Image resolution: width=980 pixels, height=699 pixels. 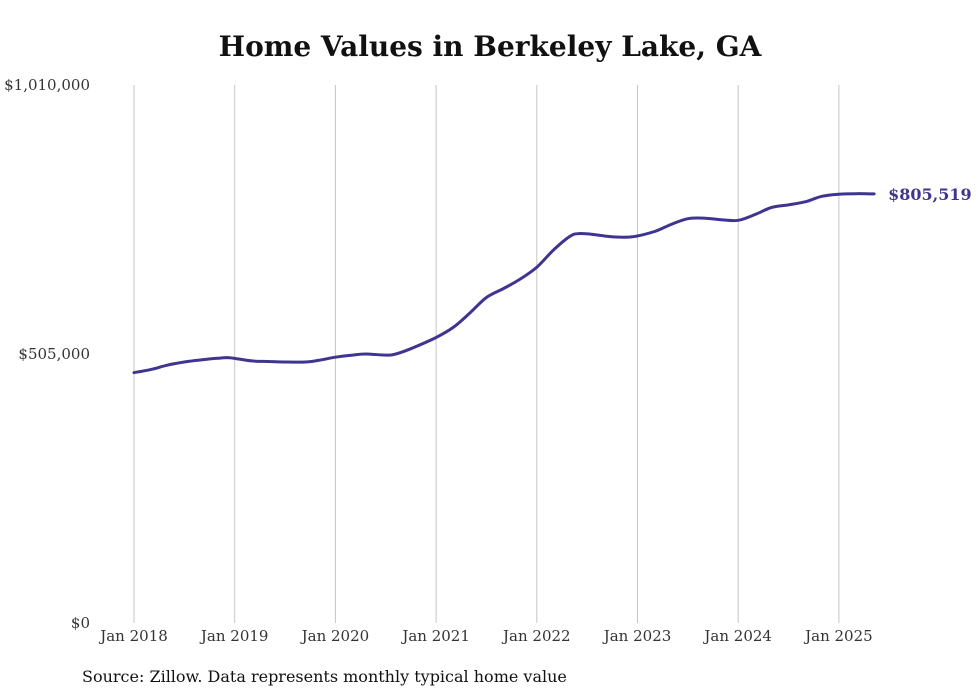 I want to click on chart-title: Home Values in Berkeley Lake, GA, so click(x=490, y=46).